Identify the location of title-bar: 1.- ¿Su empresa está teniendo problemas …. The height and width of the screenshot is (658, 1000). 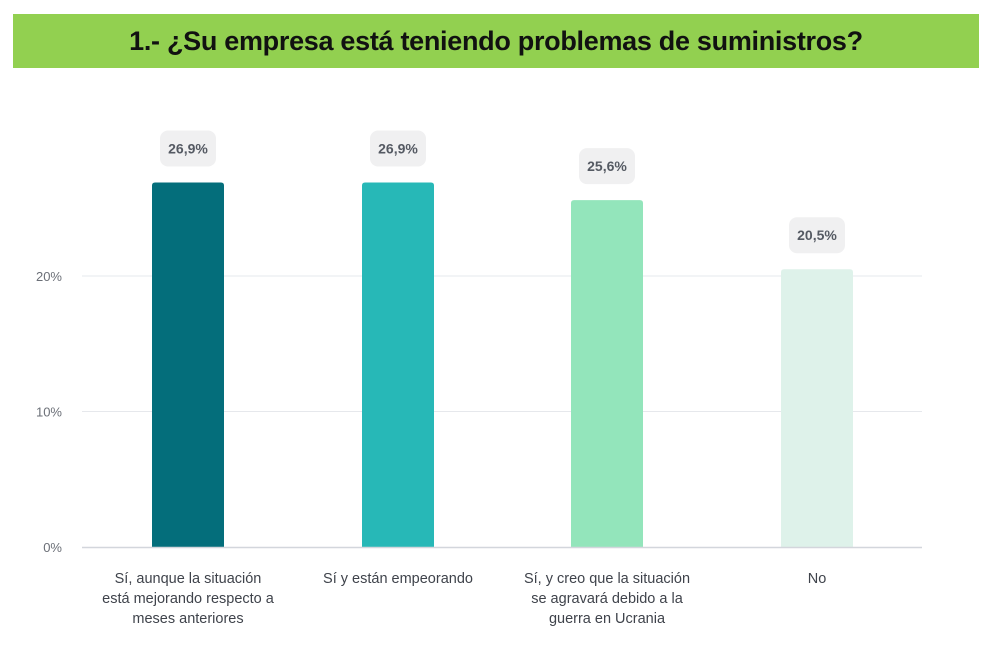
(496, 41).